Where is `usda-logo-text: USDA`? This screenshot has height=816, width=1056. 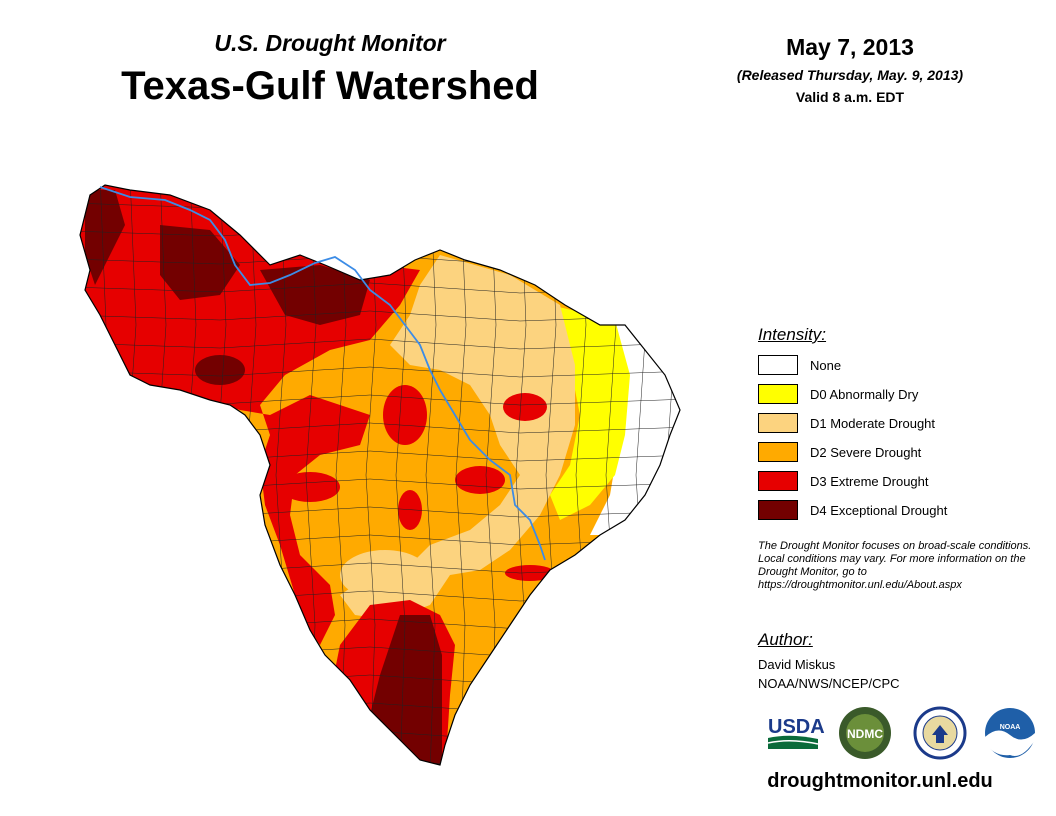 usda-logo-text: USDA is located at coordinates (796, 727).